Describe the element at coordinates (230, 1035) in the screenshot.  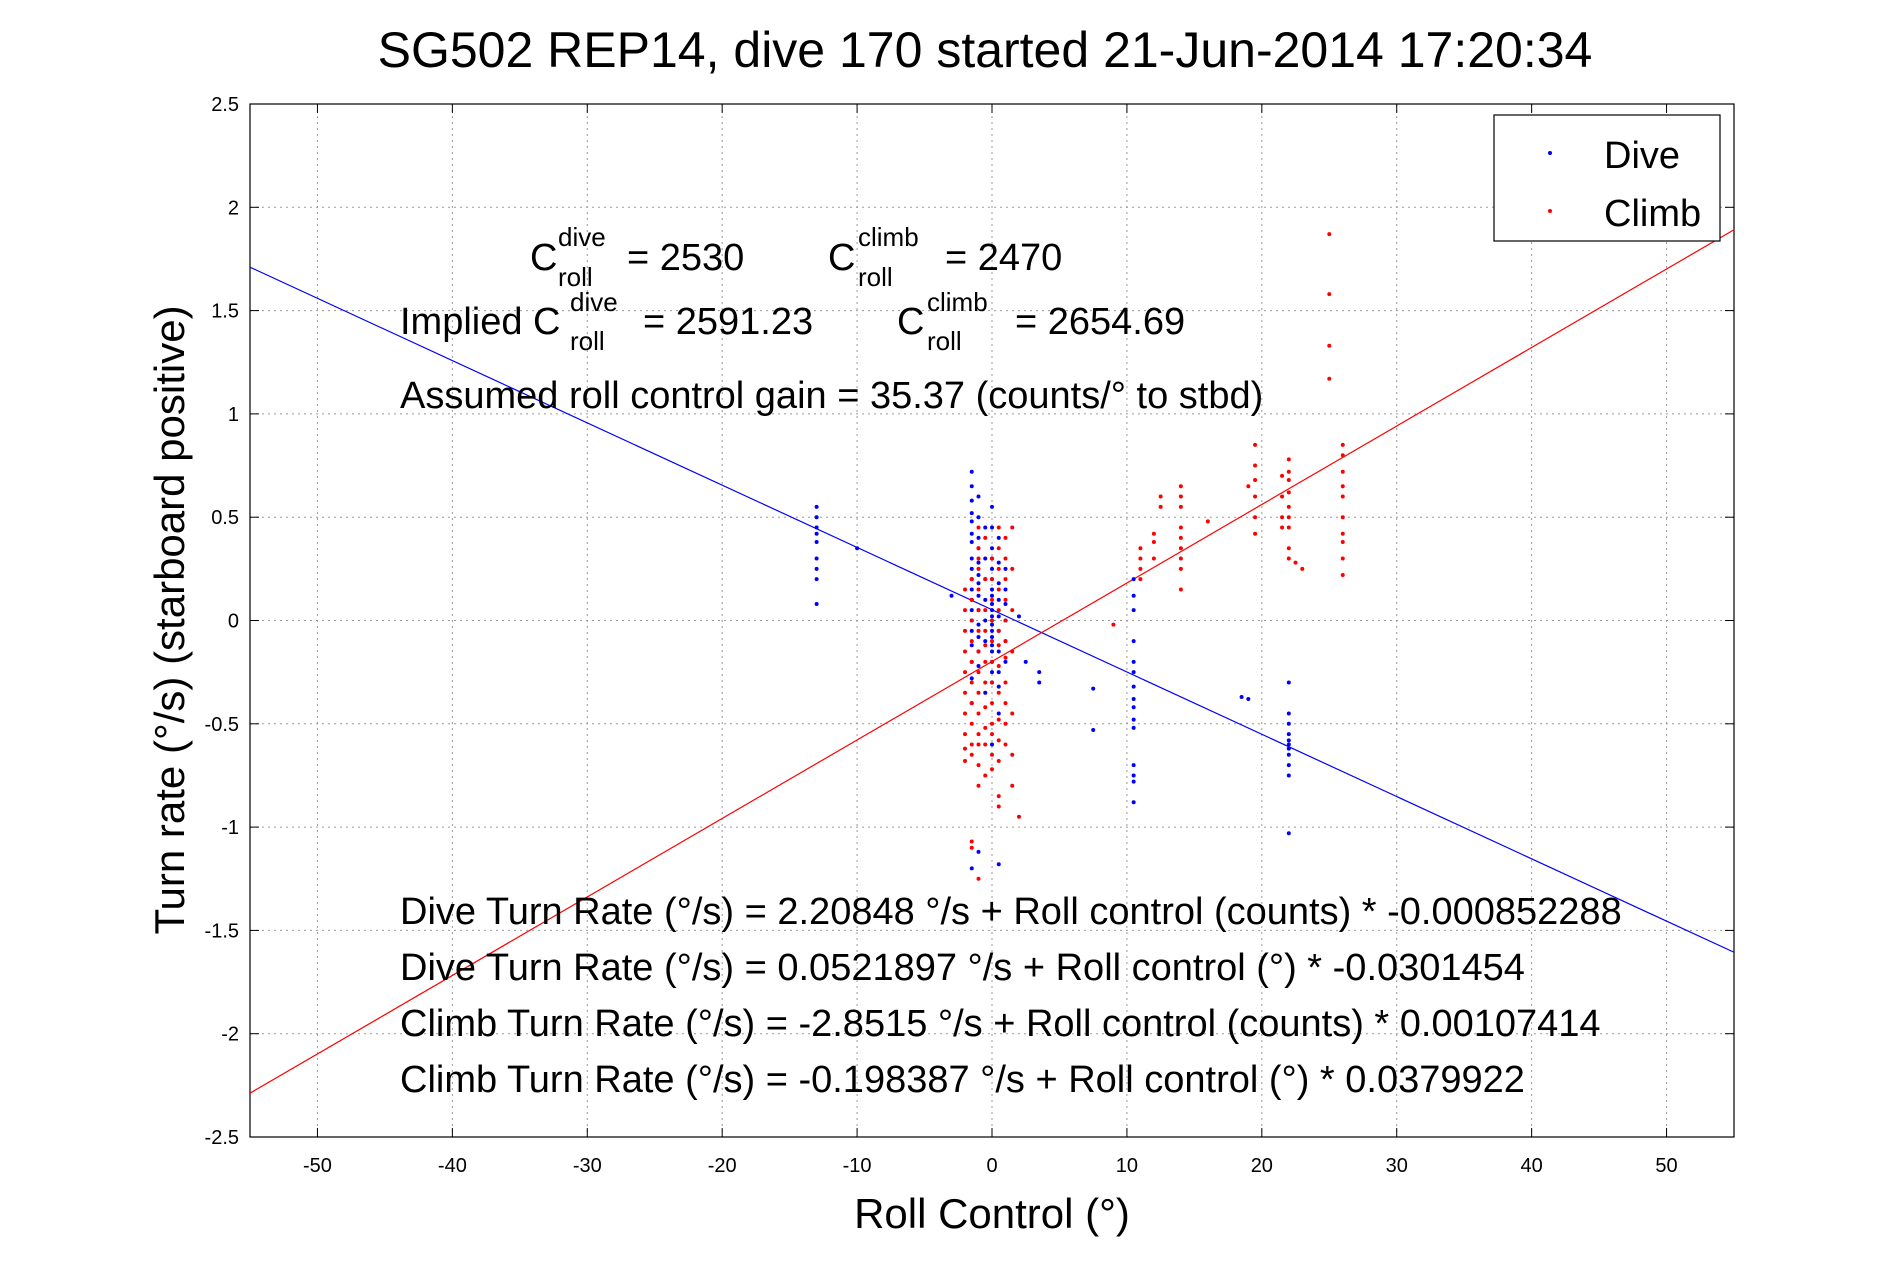
I see `y-tick-label: -2` at that location.